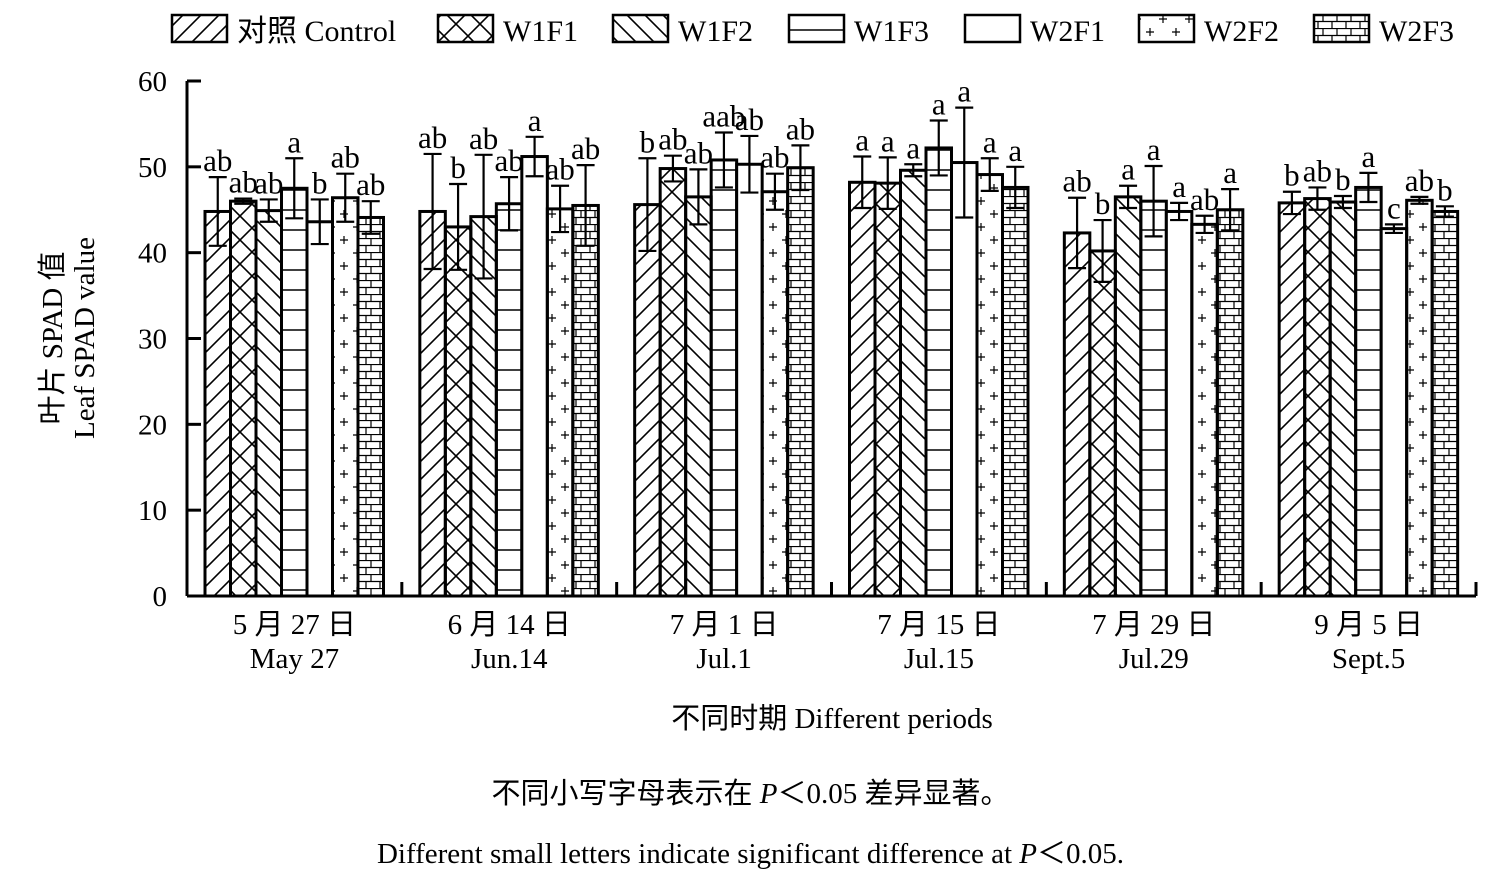 The image size is (1501, 881). What do you see at coordinates (812, 30) in the screenshot?
I see `legend: 对照 Control W1F1 W1F2 W1F3 W2F1 W2F2 W2F3` at bounding box center [812, 30].